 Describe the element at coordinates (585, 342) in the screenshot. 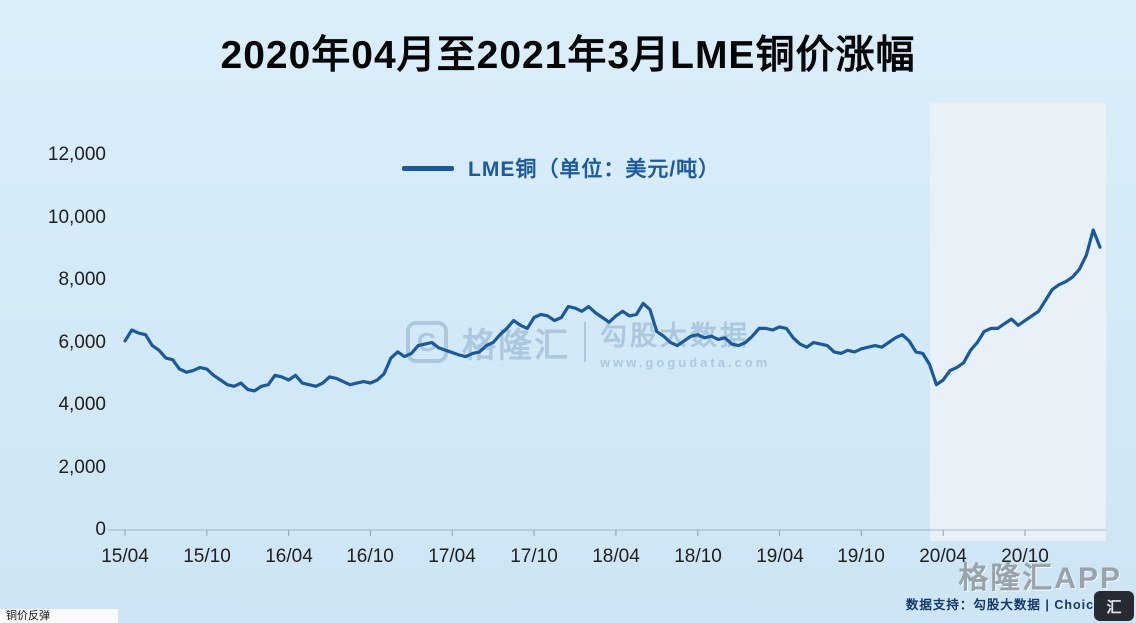

I see `watermark-divider` at that location.